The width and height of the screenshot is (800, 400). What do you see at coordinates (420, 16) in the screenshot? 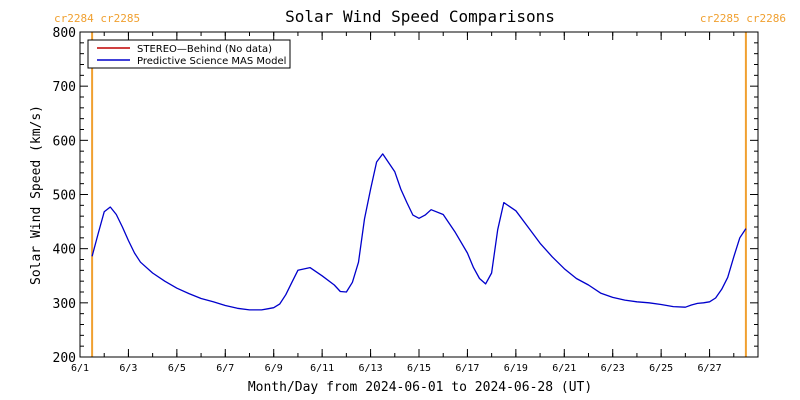
I see `chart-title: Solar Wind Speed Comparisons` at bounding box center [420, 16].